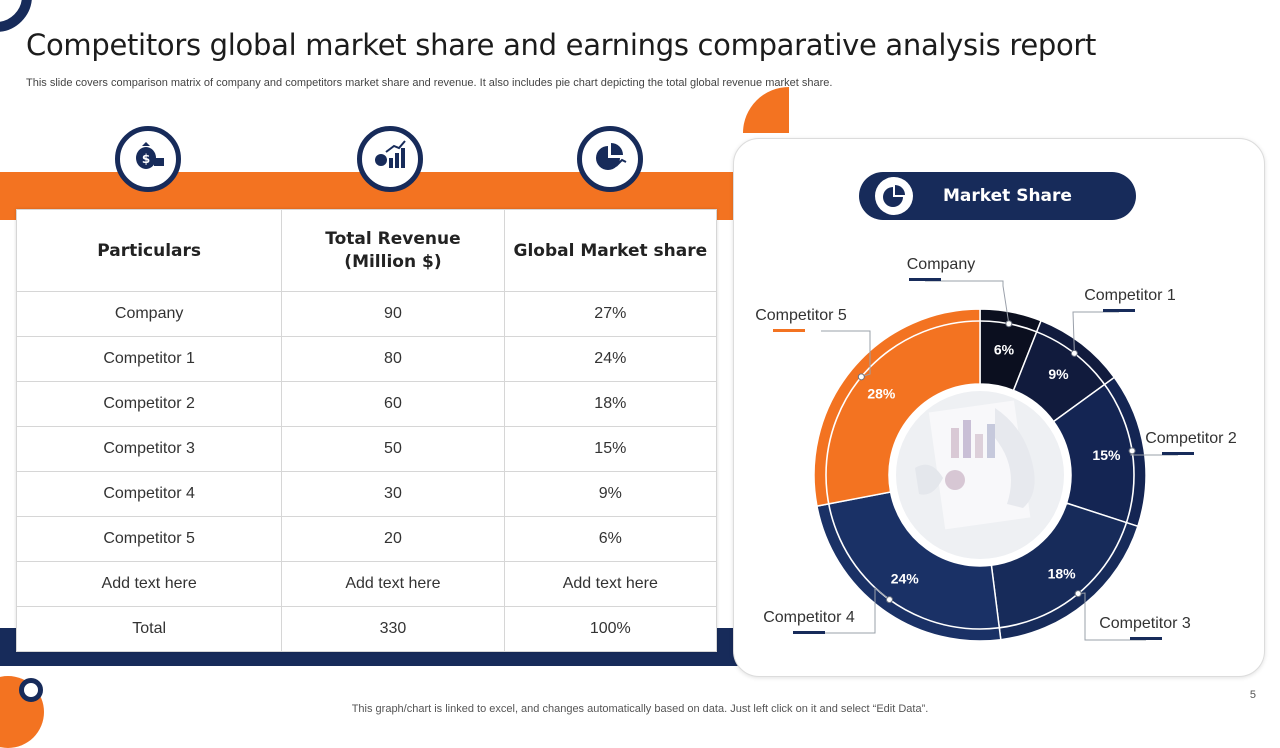  I want to click on table-row: Company 90 27%, so click(366, 314).